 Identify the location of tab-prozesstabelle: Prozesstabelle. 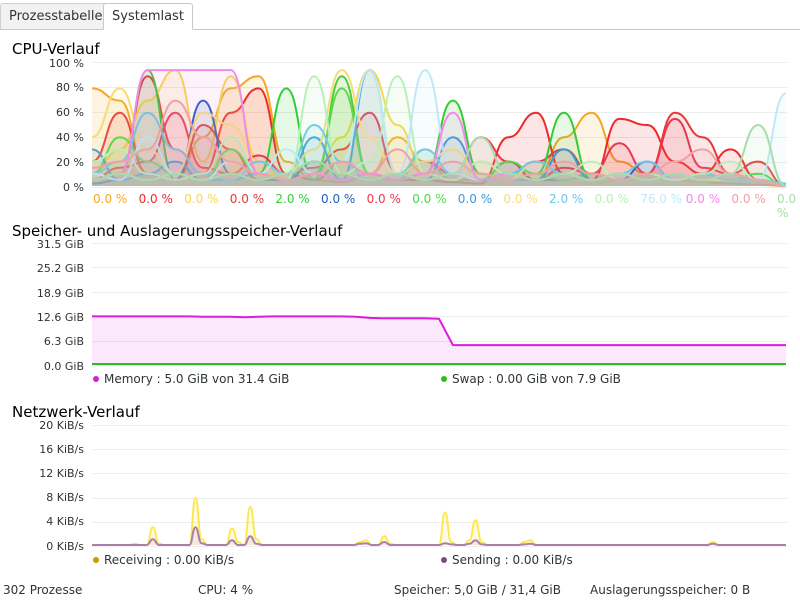
(56, 16).